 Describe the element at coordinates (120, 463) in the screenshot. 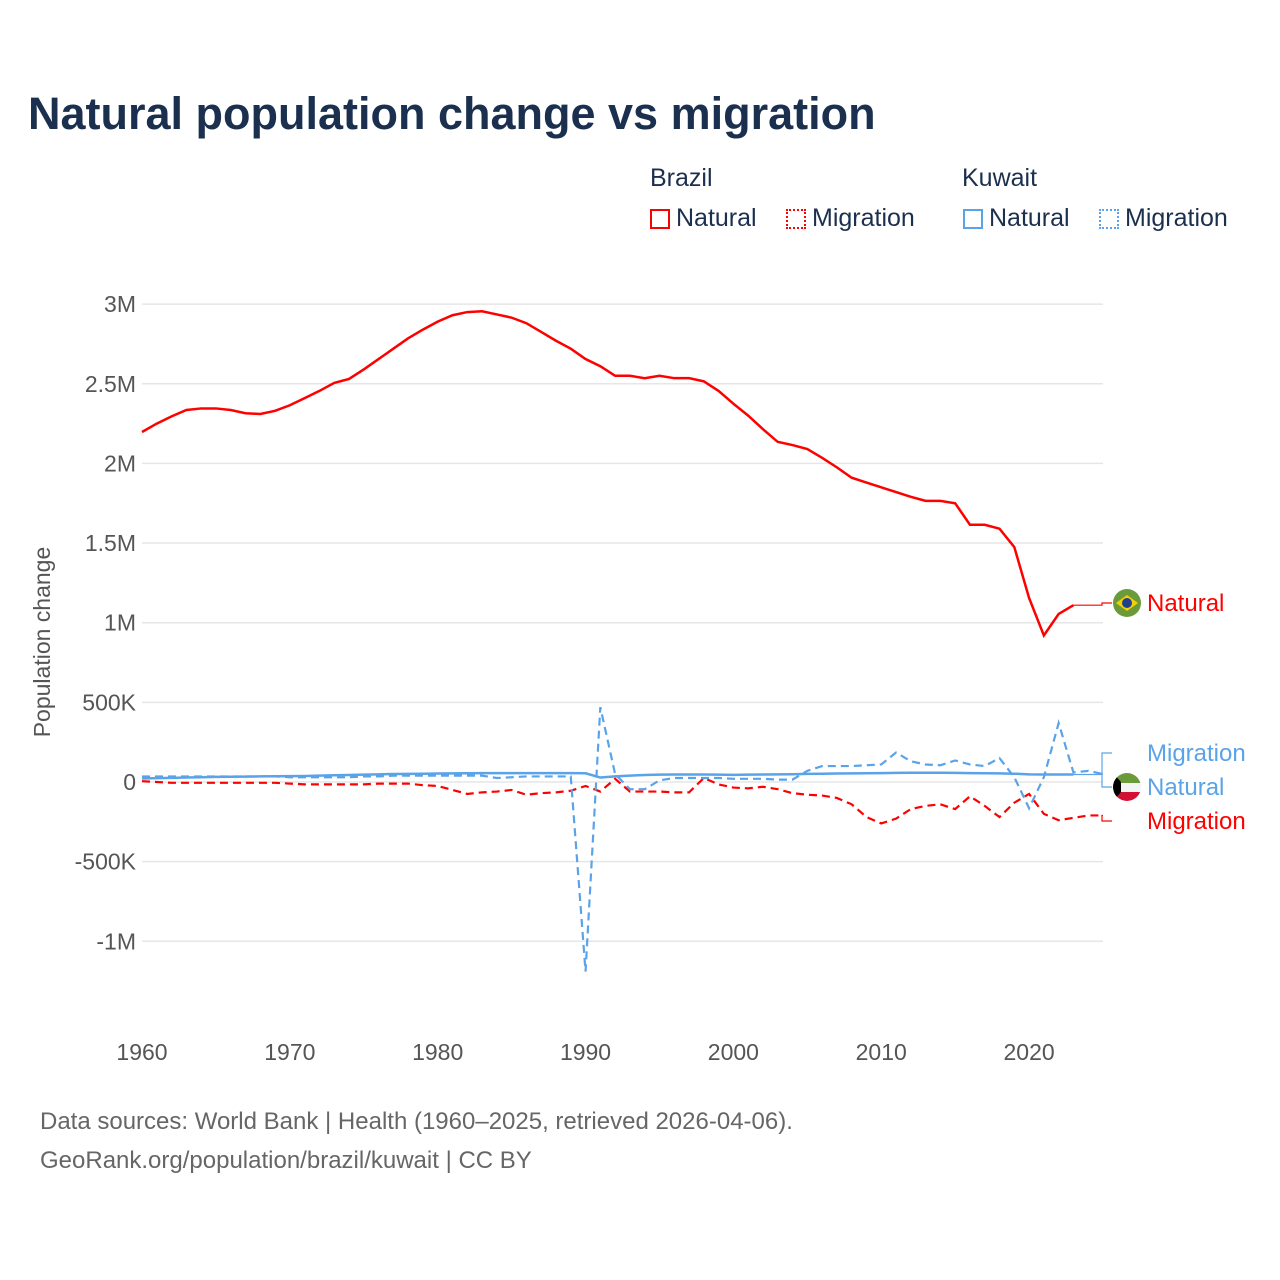

I see `y-tick-label: 2M` at that location.